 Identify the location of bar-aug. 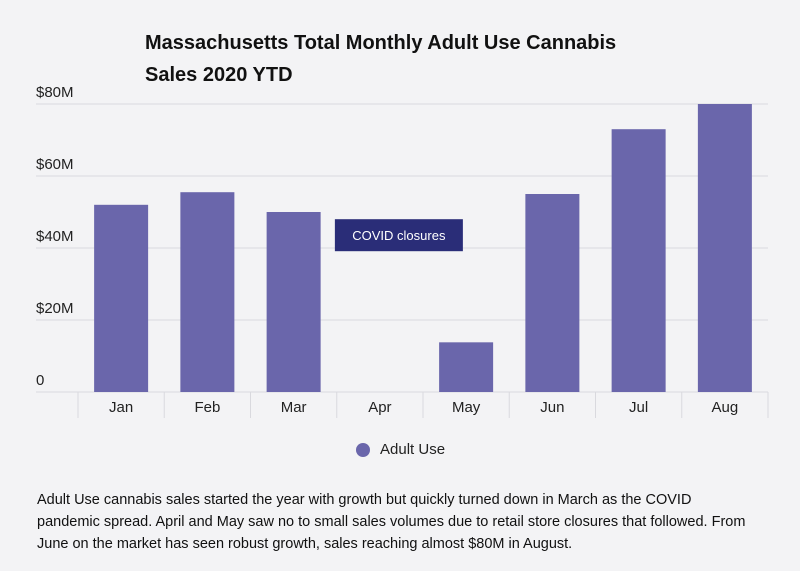
(724, 248).